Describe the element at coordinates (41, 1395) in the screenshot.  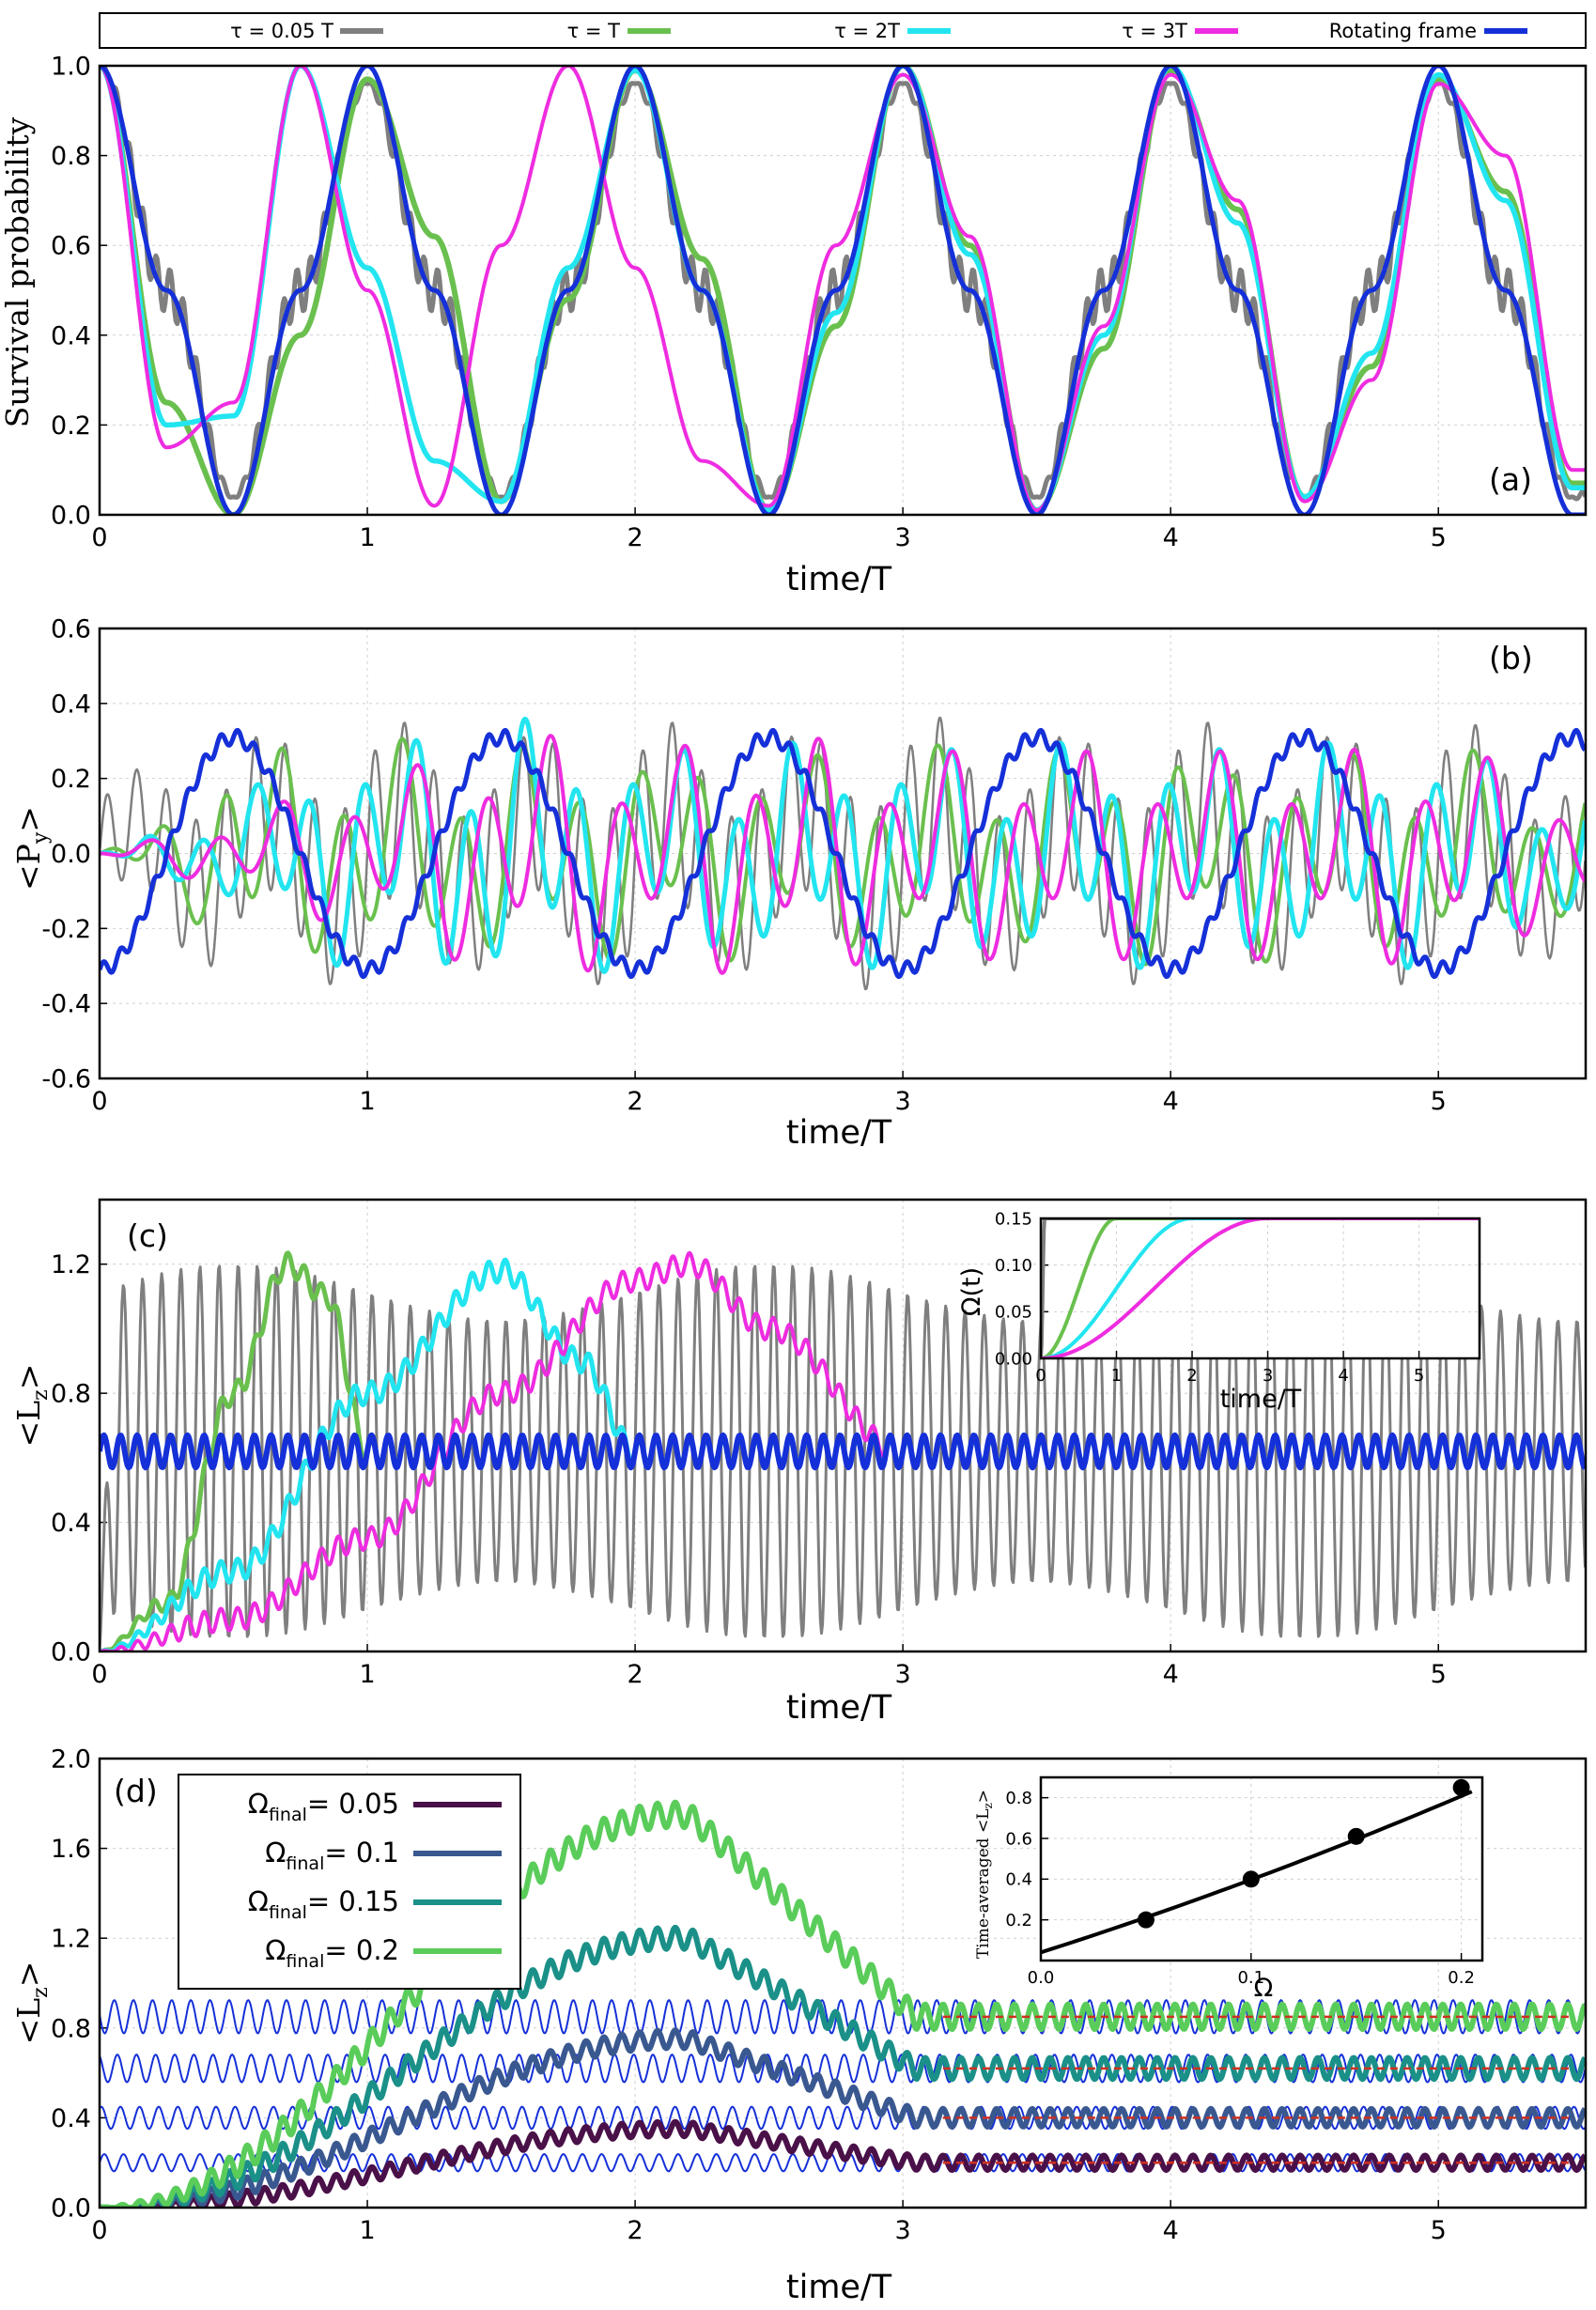
I see `panel-c-ylabel-sub: z` at that location.